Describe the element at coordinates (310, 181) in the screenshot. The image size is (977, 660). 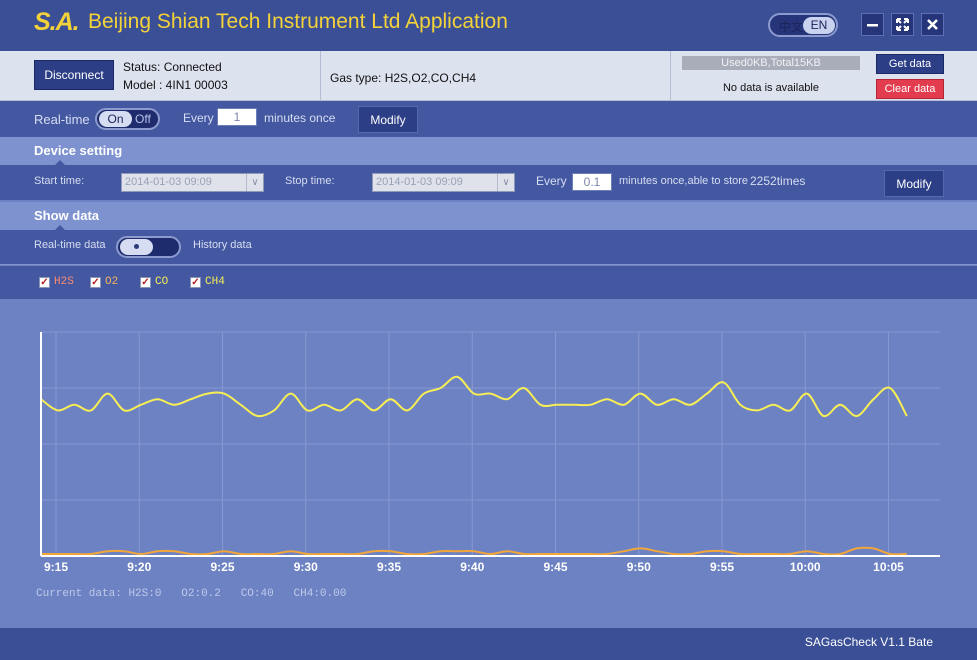
I see `stop-time-label: Stop time:` at that location.